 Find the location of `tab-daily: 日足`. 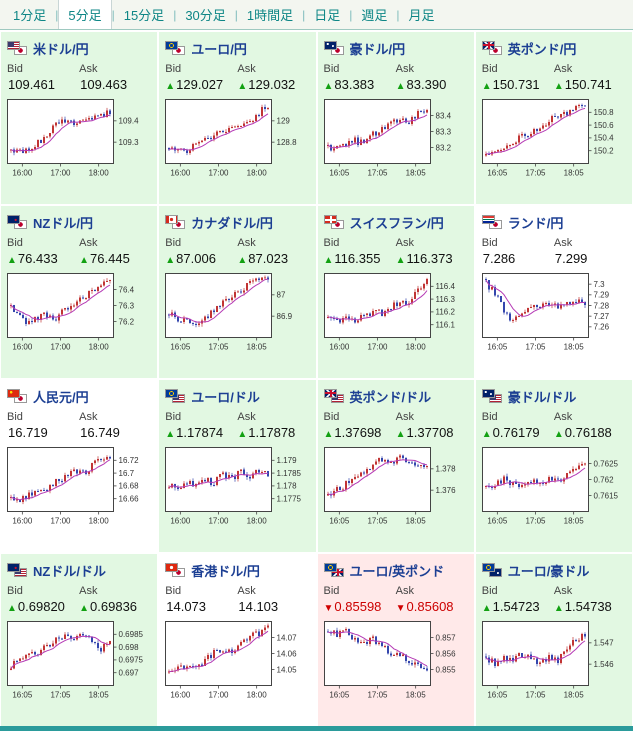

tab-daily: 日足 is located at coordinates (327, 15).